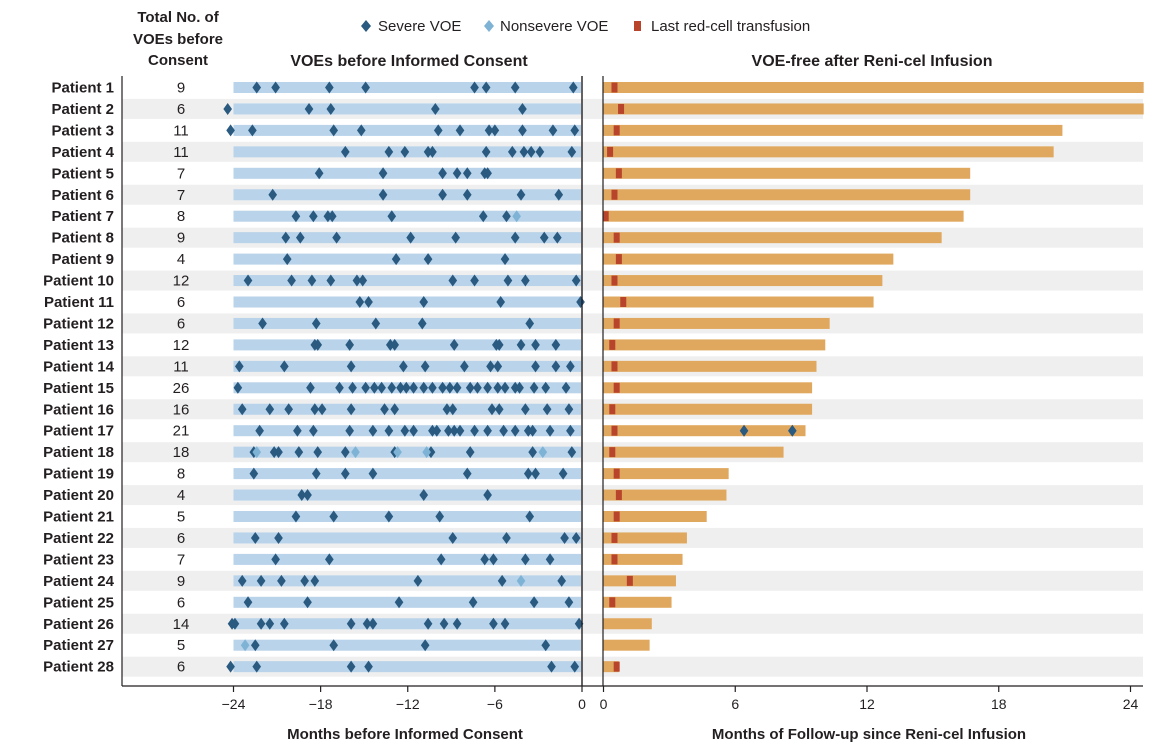  Describe the element at coordinates (409, 61) in the screenshot. I see `left-panel-title: VOEs before Informed Consent` at that location.